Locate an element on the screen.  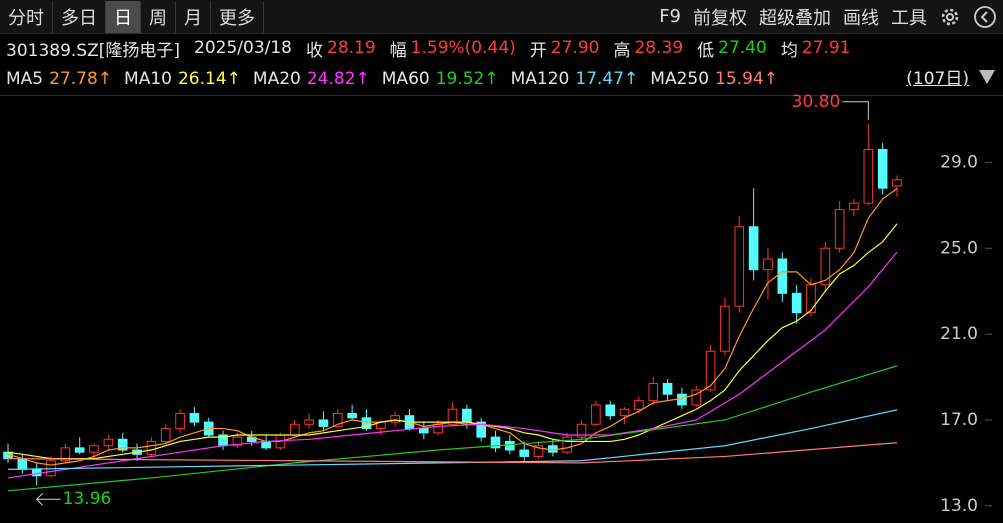
dropdown-icon is located at coordinates (987, 77).